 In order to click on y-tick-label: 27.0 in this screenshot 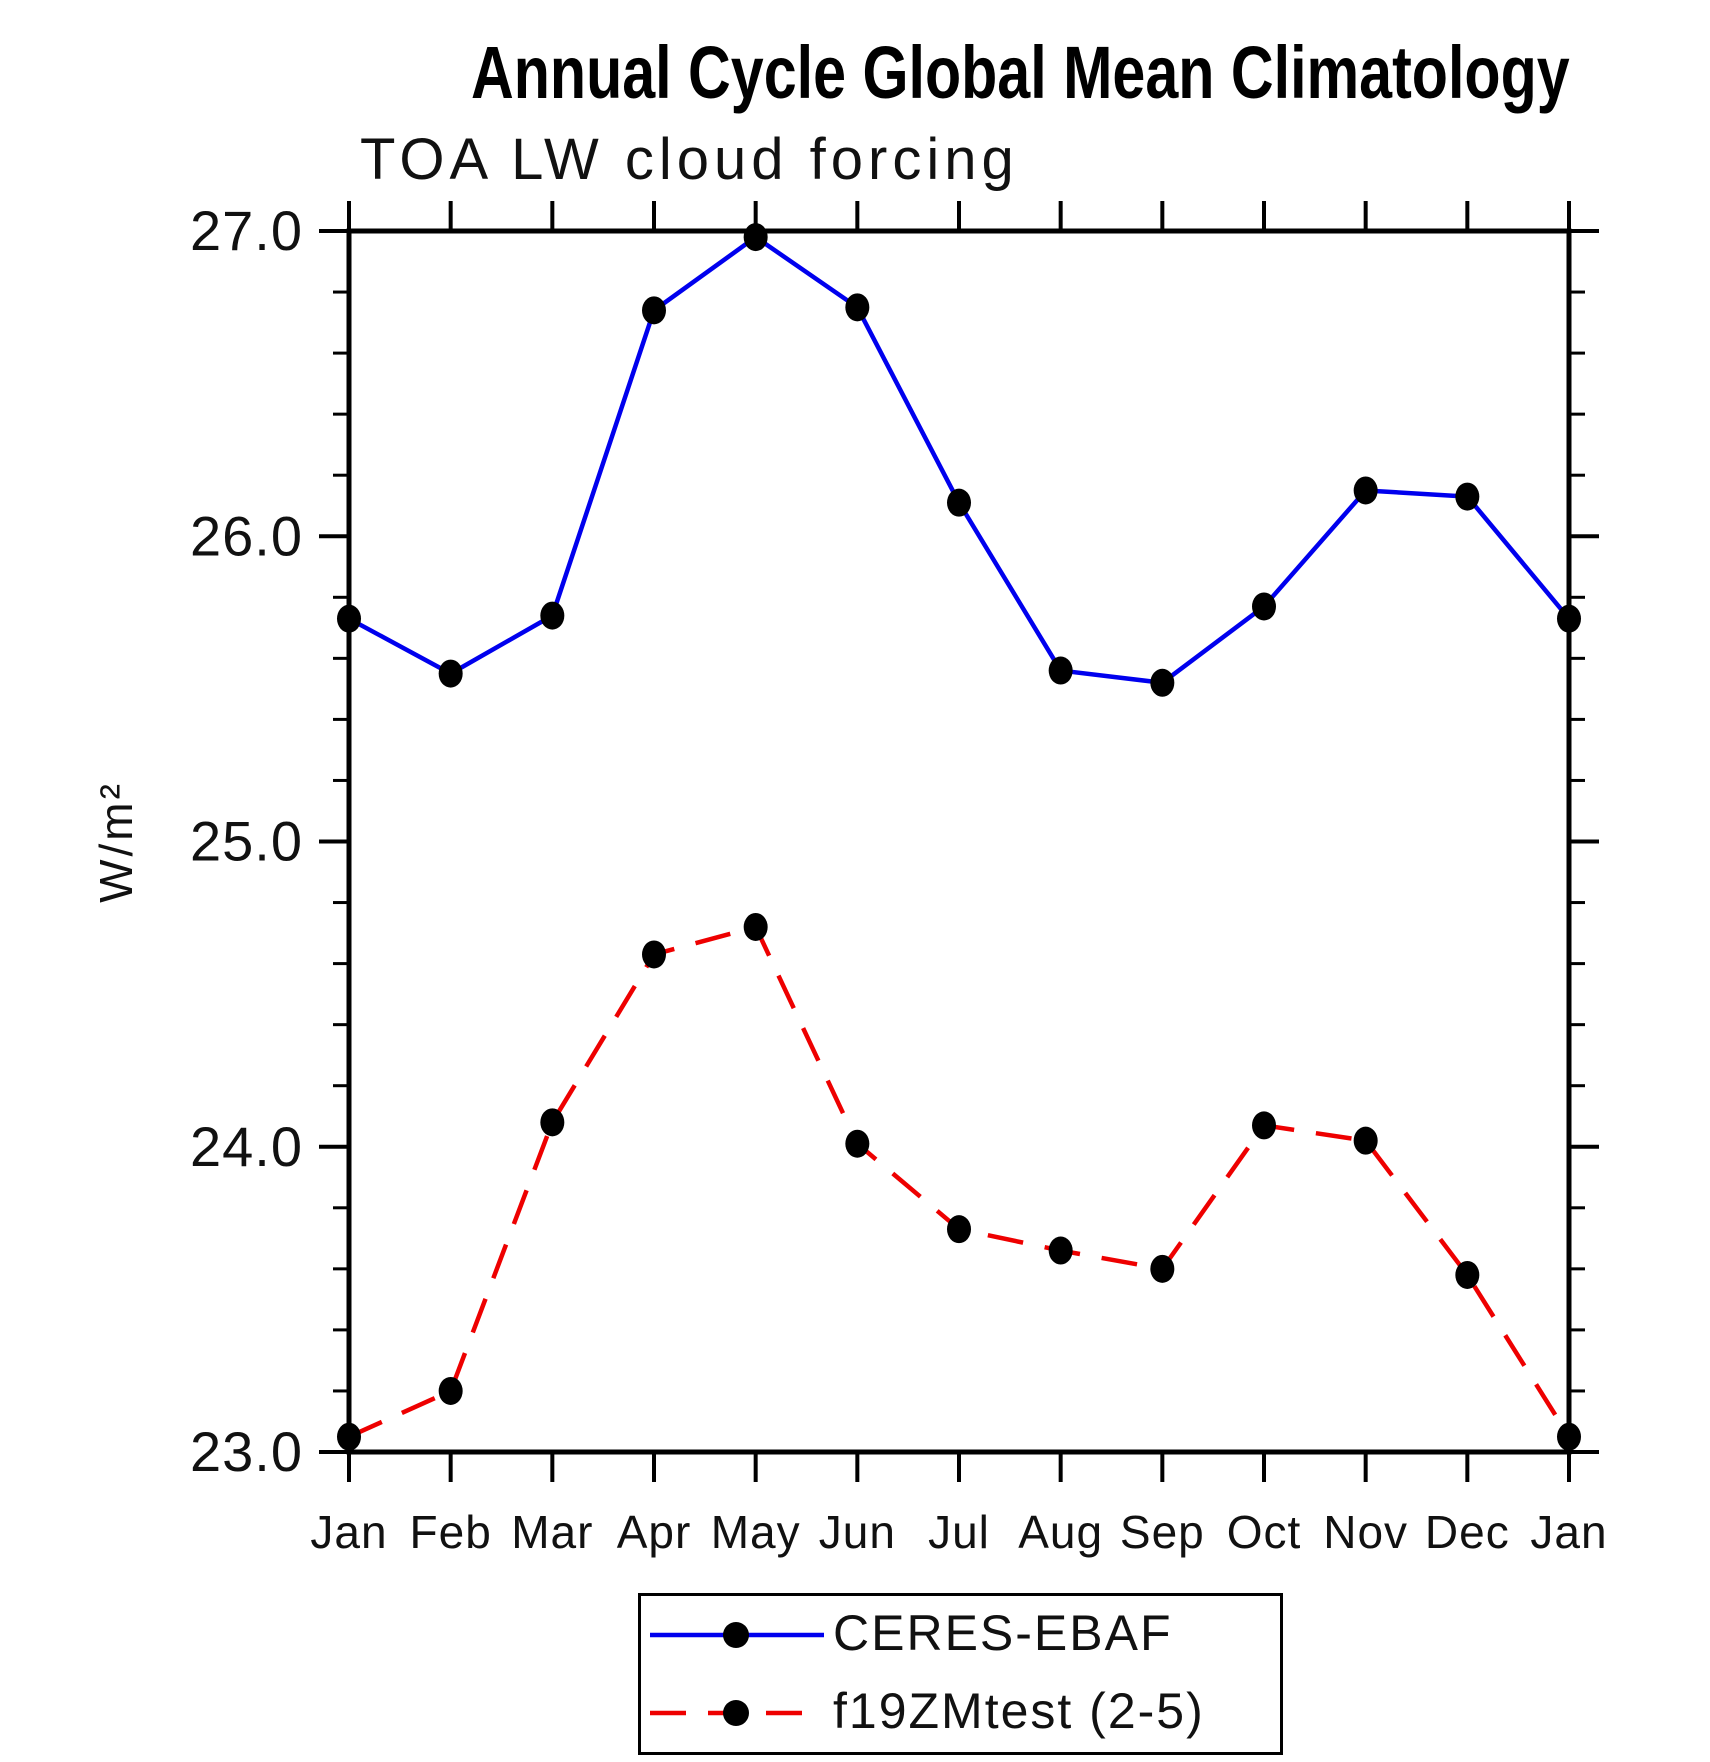, I will do `click(246, 230)`.